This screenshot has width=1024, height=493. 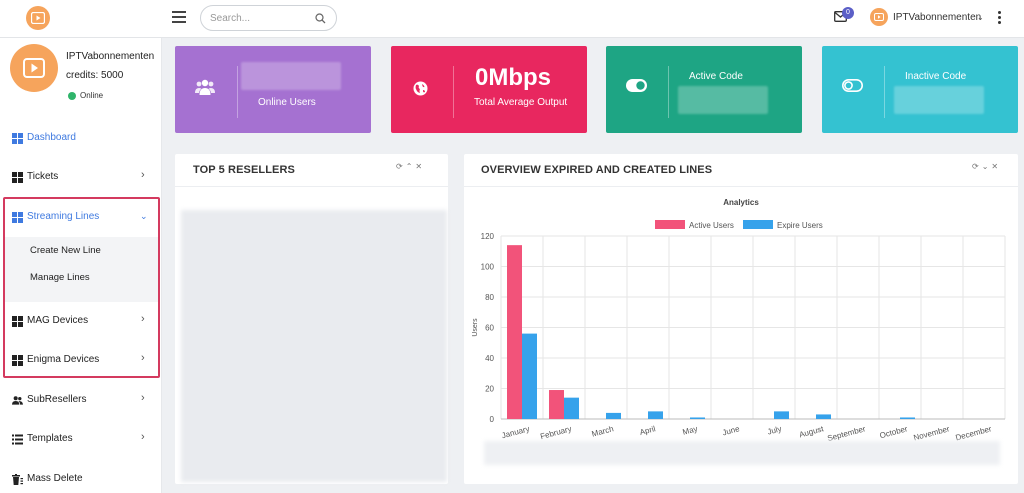 I want to click on y-tick-label: 120, so click(x=488, y=236).